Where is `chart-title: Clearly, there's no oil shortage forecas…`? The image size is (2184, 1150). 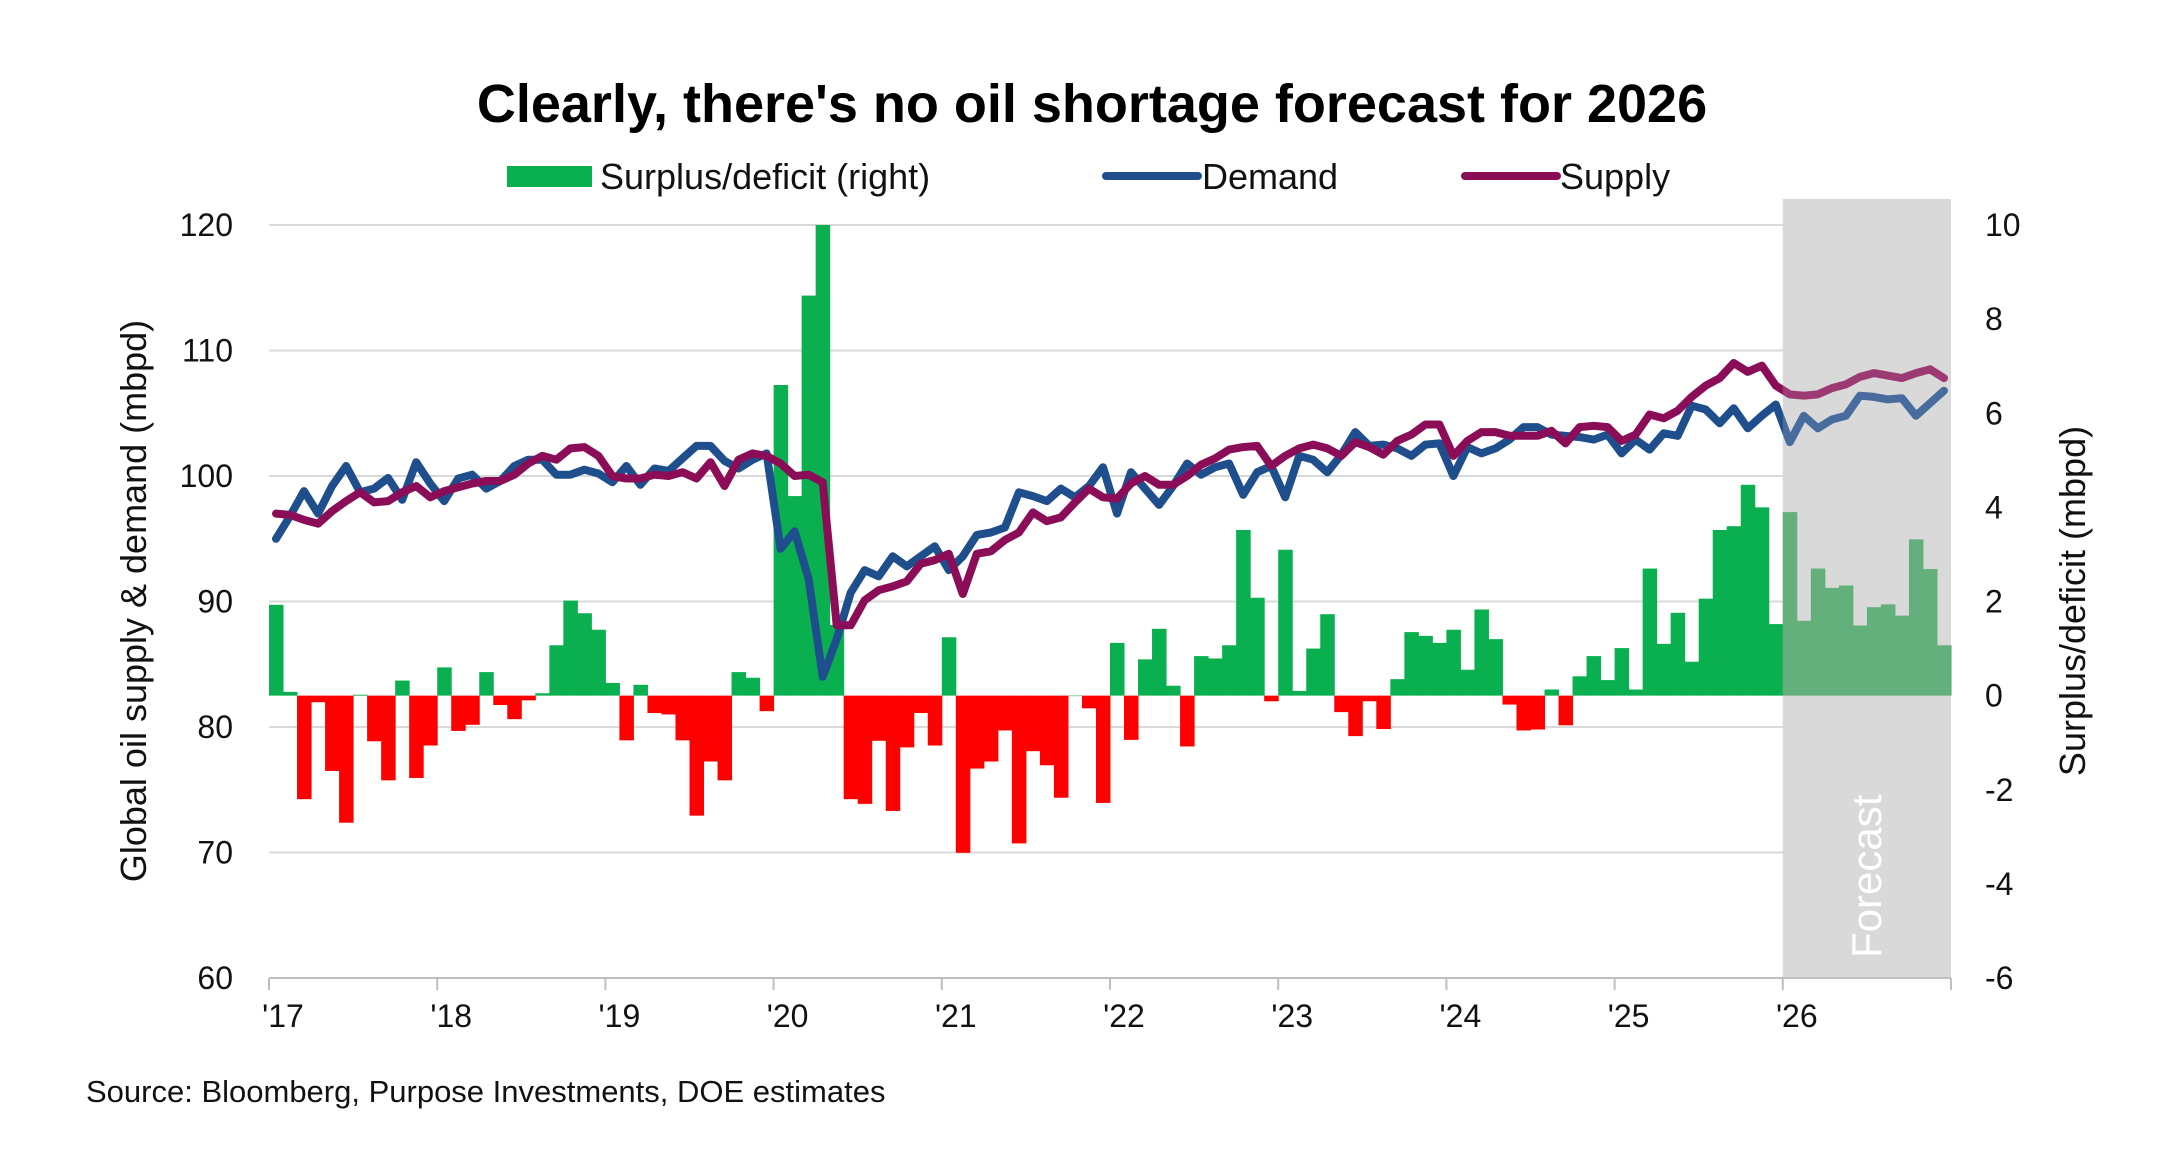 chart-title: Clearly, there's no oil shortage forecas… is located at coordinates (1092, 104).